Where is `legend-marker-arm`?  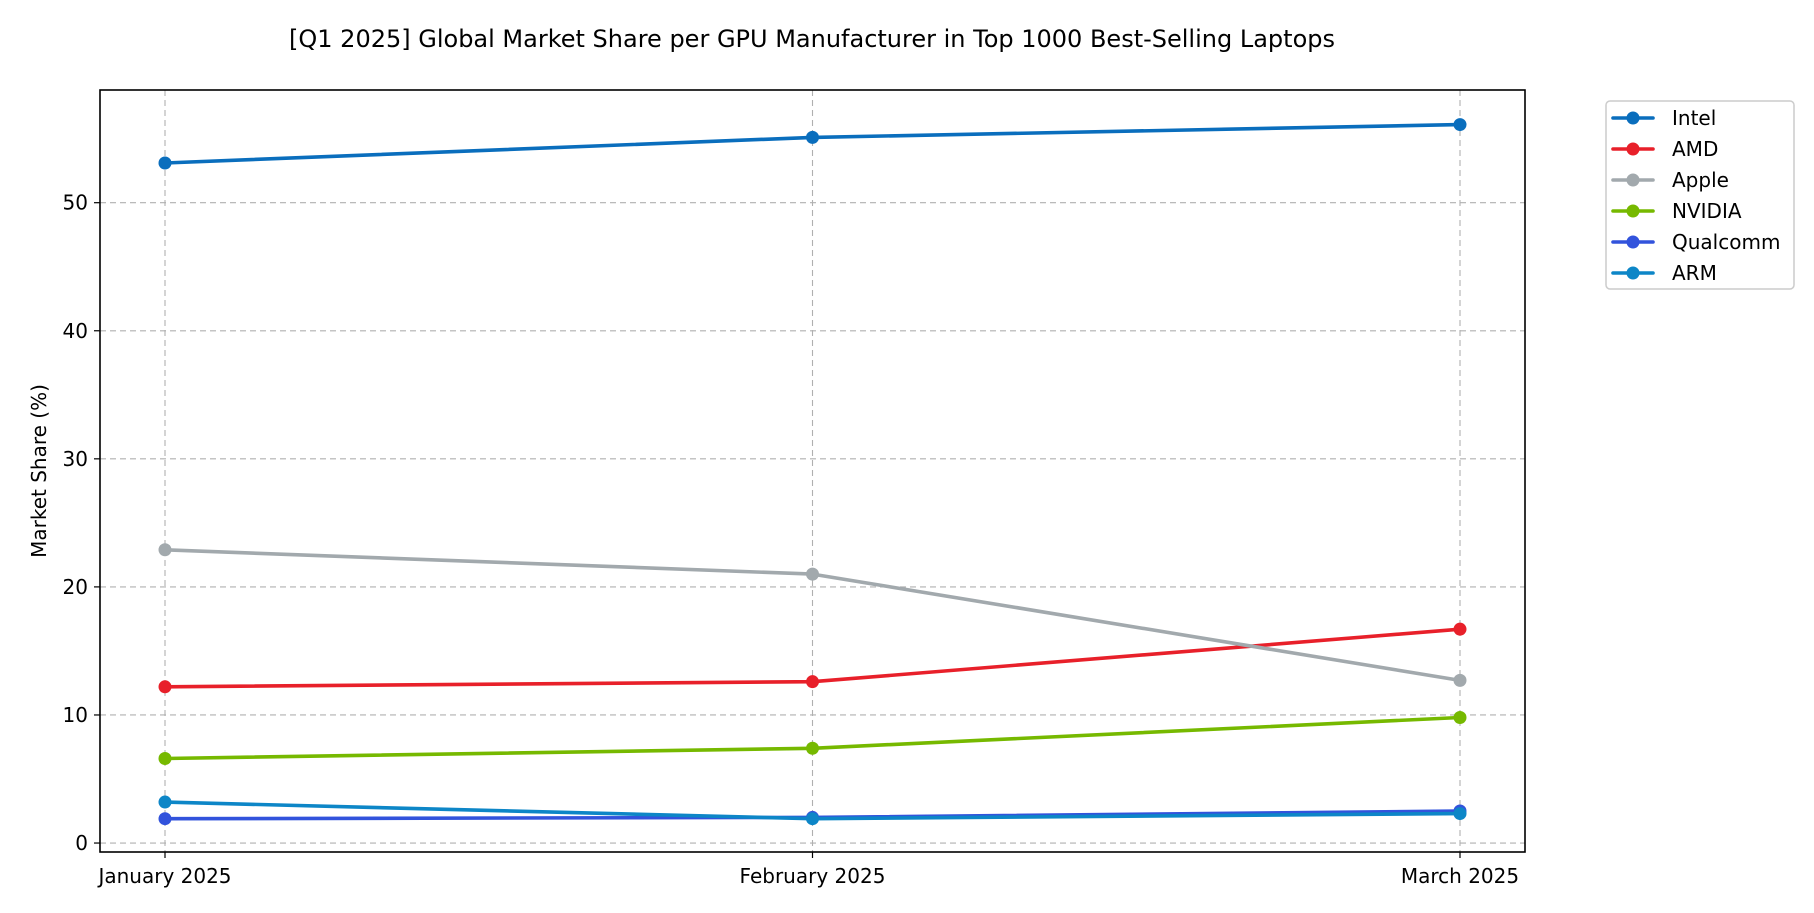 legend-marker-arm is located at coordinates (1633, 273).